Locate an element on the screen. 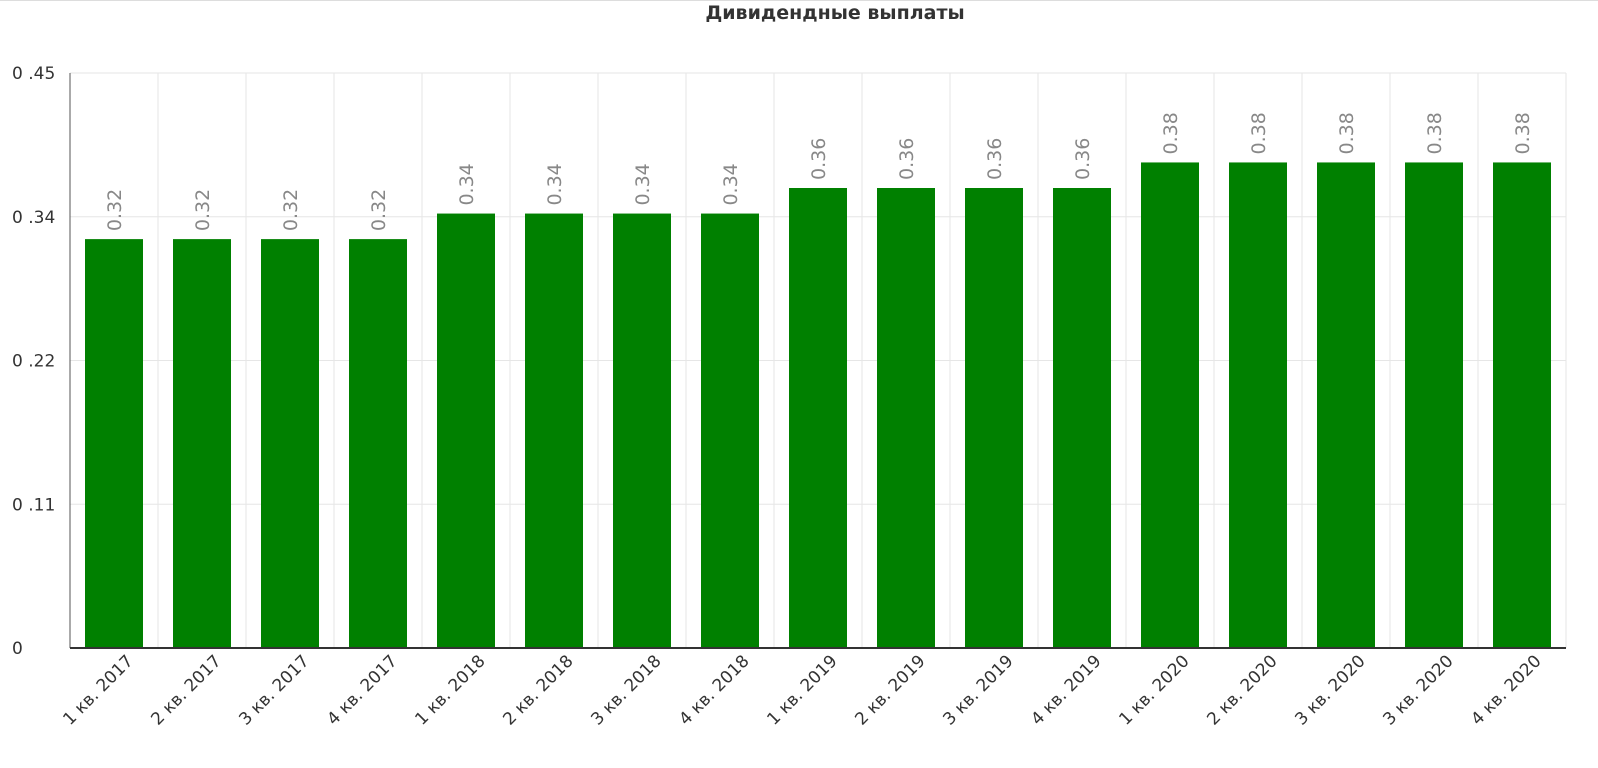 The height and width of the screenshot is (768, 1598). x-tick-label: 1 кв. 2020 is located at coordinates (1154, 690).